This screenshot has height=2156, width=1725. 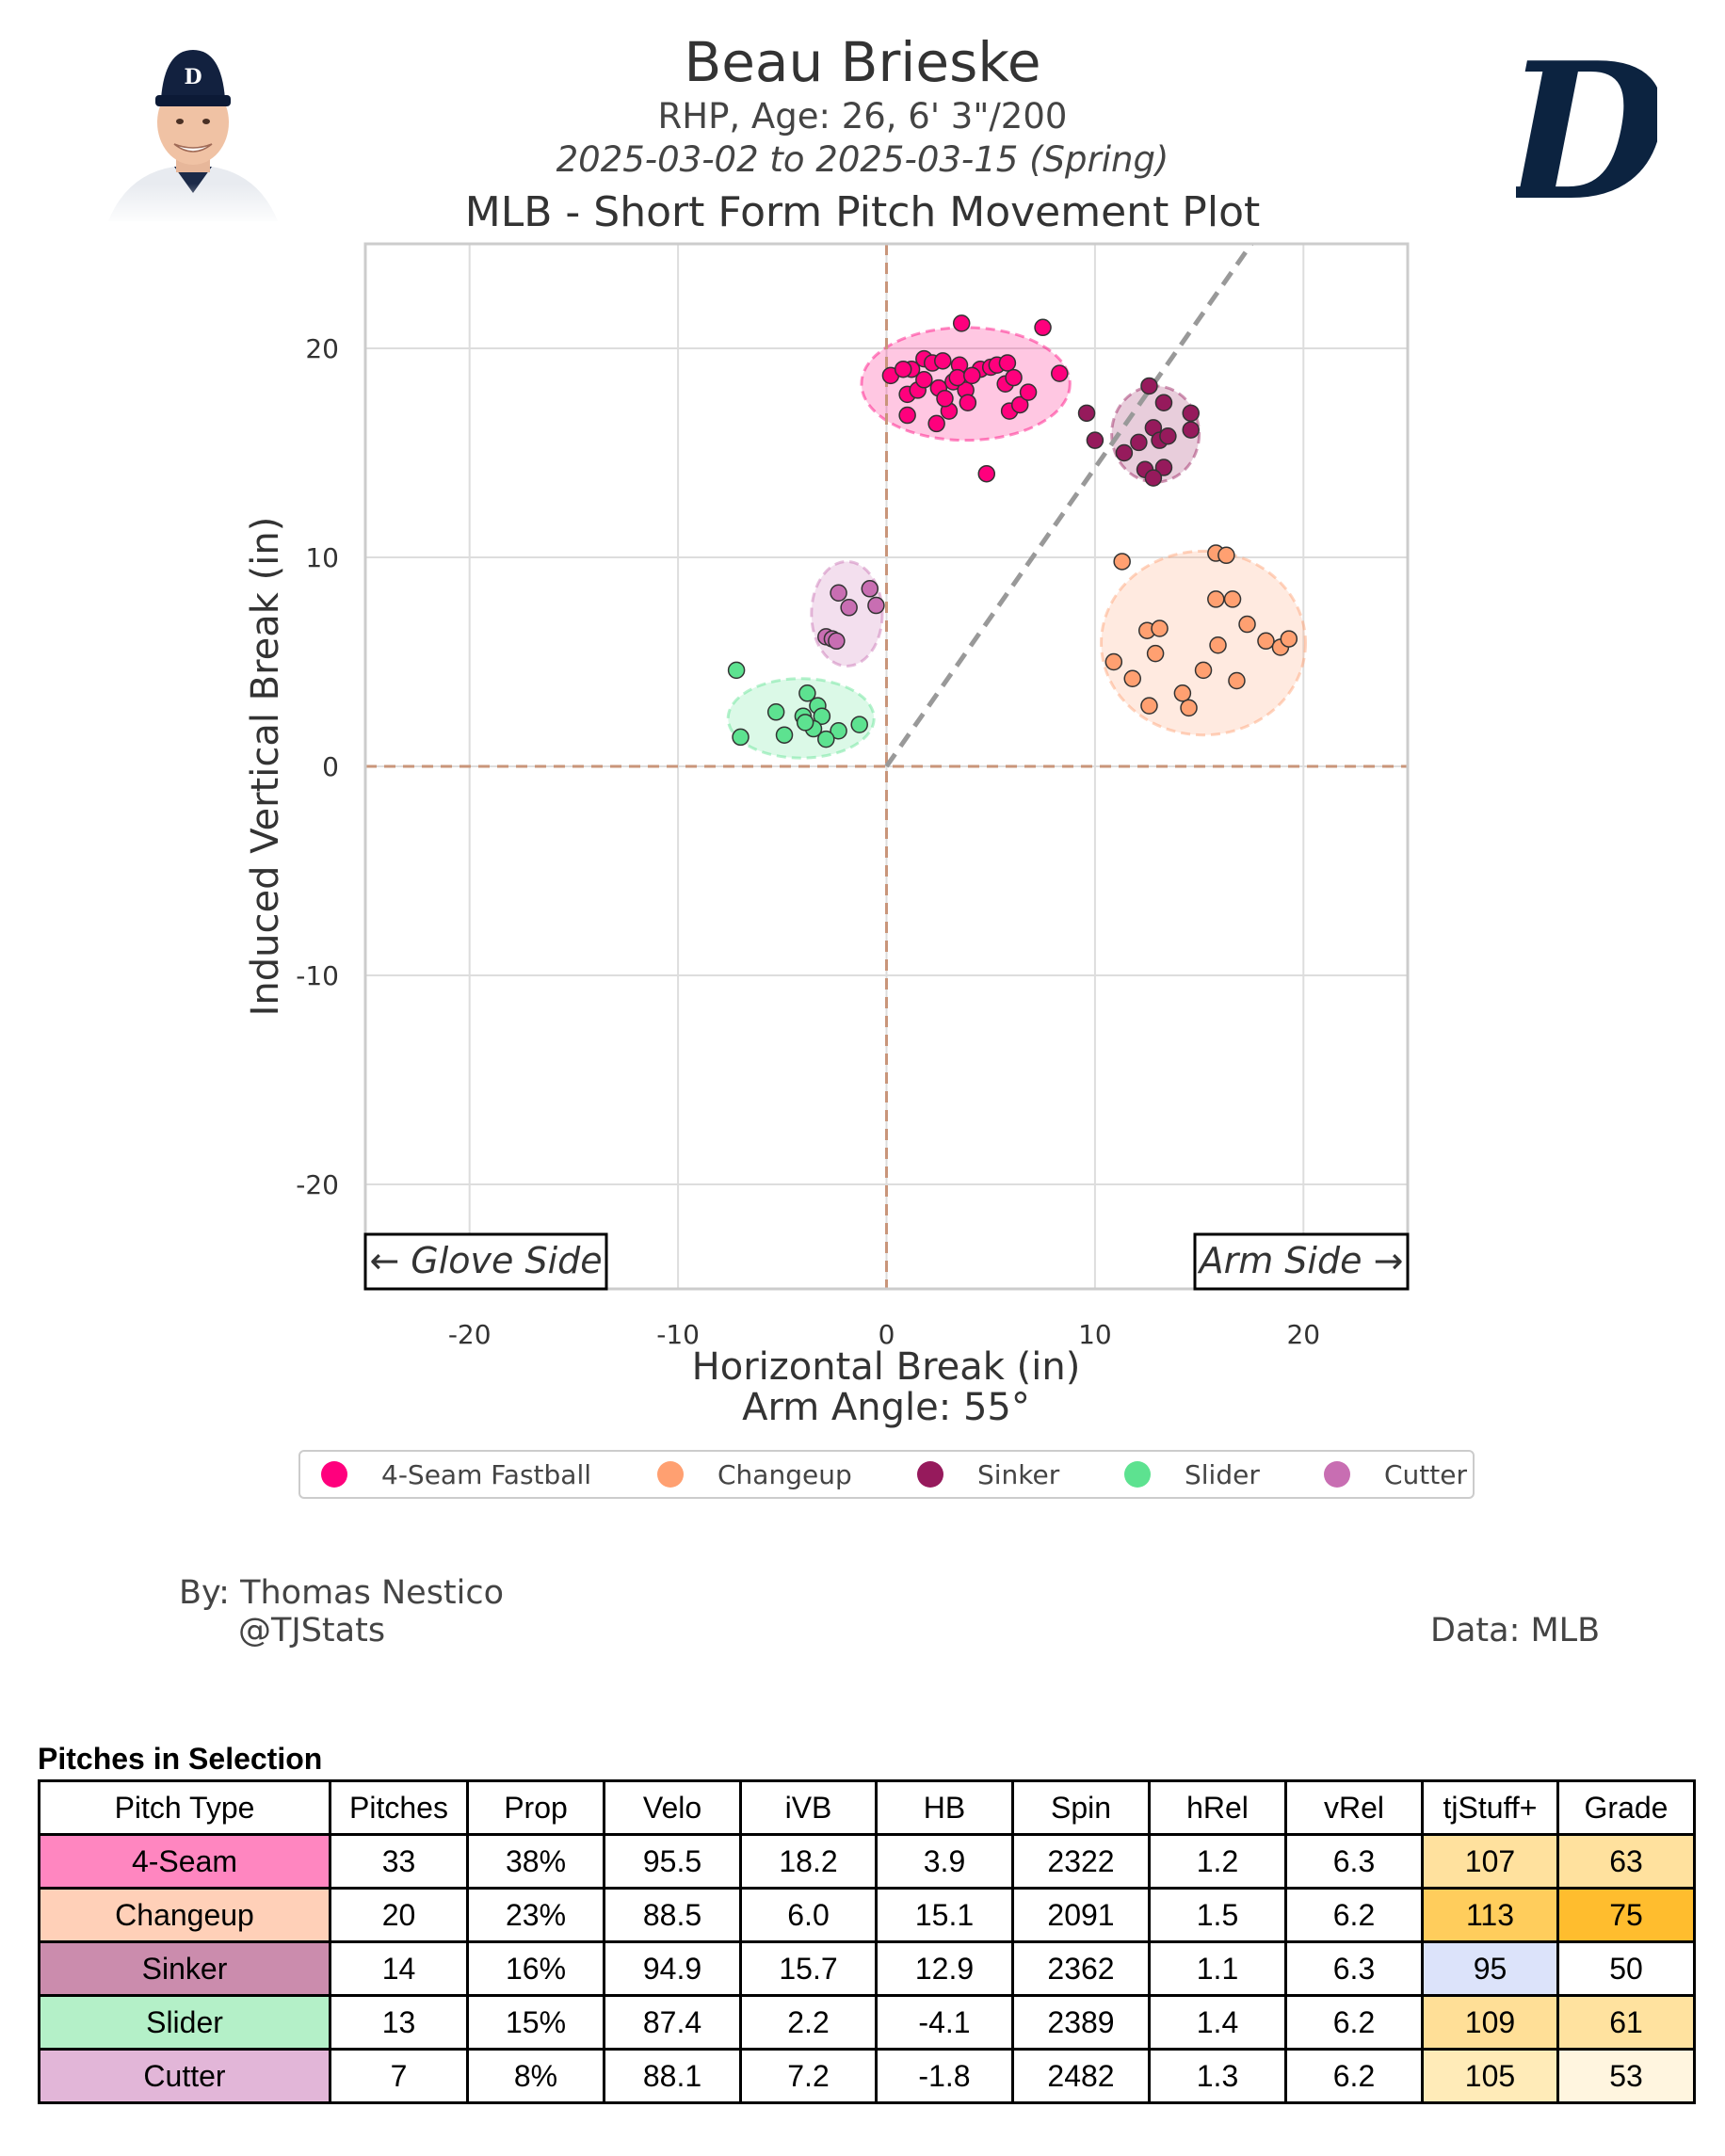 I want to click on table-cell: 107, so click(x=1490, y=1861).